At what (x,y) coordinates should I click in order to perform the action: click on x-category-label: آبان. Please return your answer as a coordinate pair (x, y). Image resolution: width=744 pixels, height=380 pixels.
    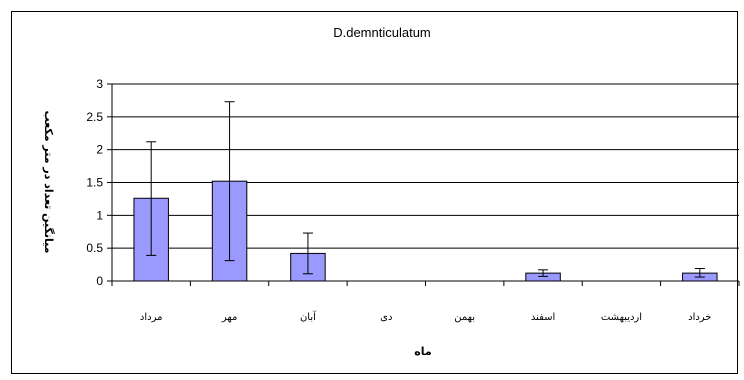
    Looking at the image, I should click on (308, 316).